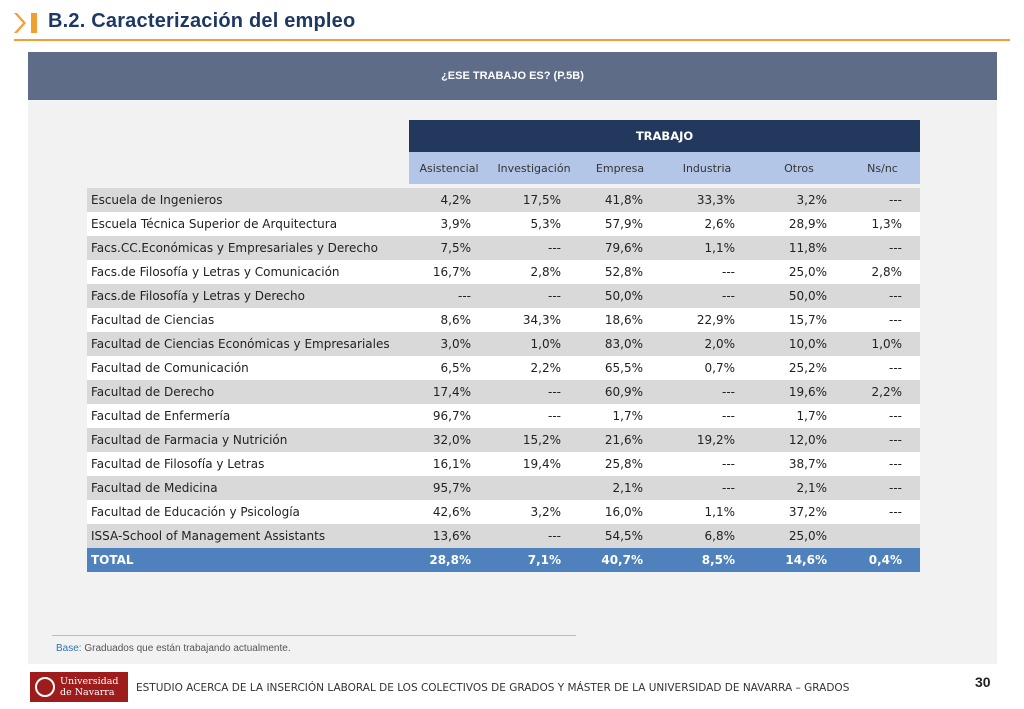 The width and height of the screenshot is (1024, 709). Describe the element at coordinates (449, 416) in the screenshot. I see `table-cell: 96,7%` at that location.